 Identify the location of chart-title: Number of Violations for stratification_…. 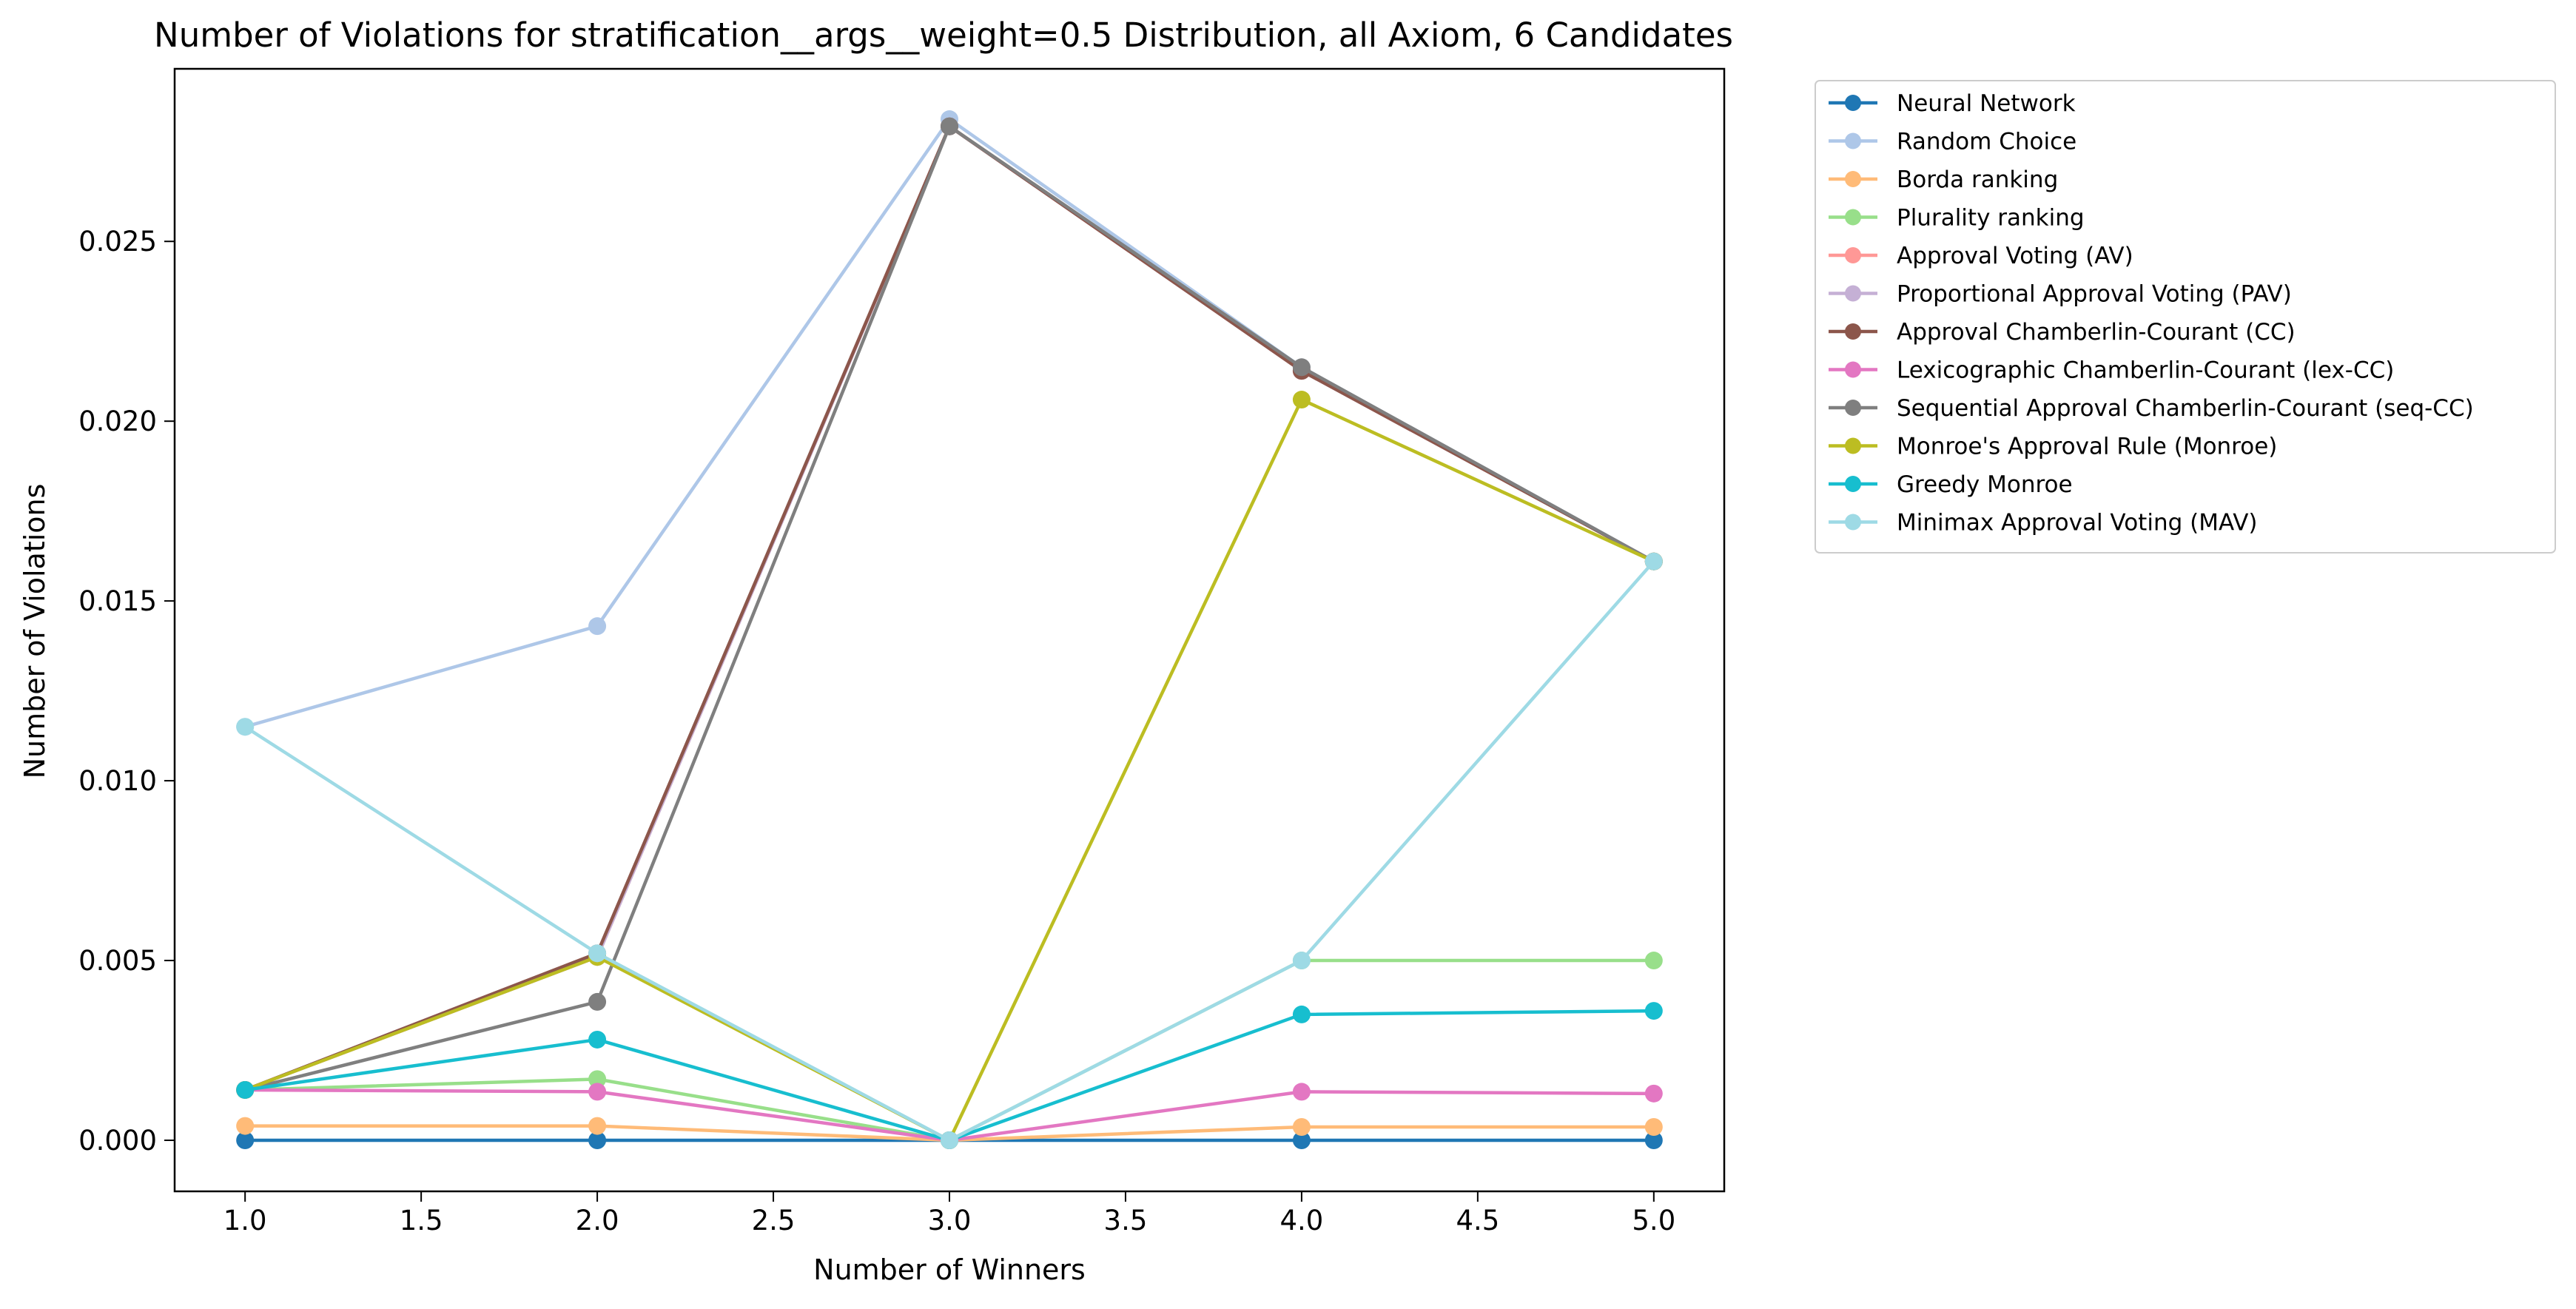
(943, 35).